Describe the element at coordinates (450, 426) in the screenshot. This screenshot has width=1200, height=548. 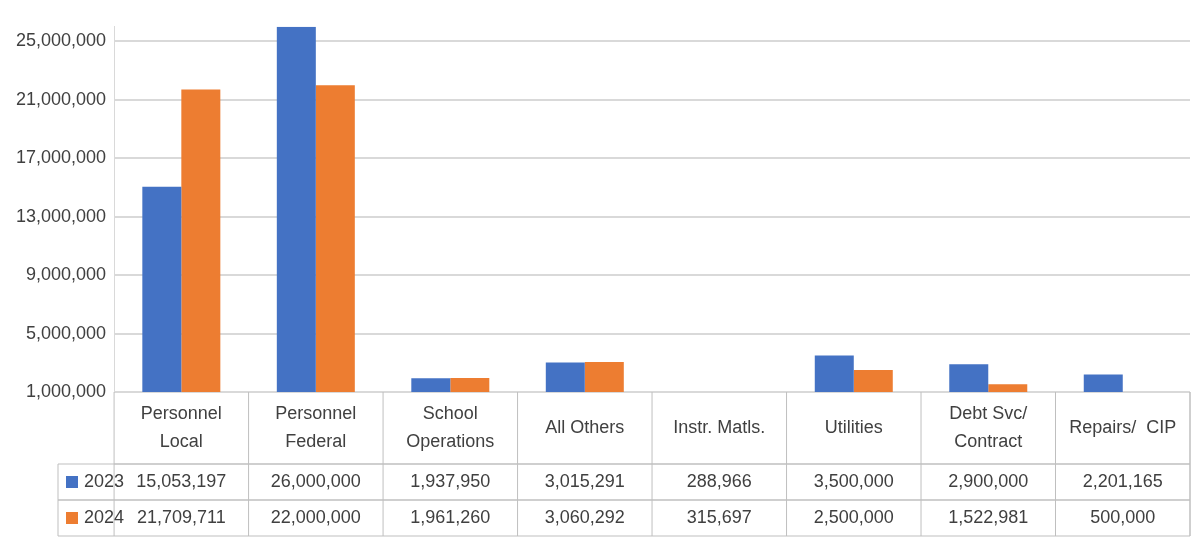
I see `x-tick-label: School Operations` at that location.